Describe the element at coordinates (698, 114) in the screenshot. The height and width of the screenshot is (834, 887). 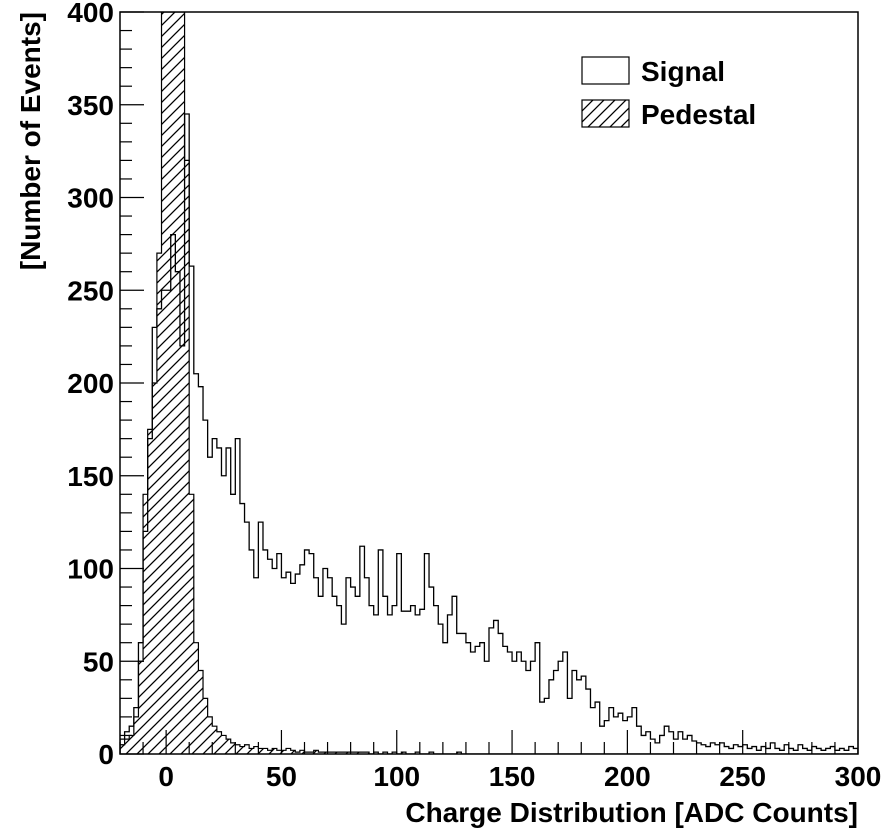
I see `legend-label-pedestal: Pedestal` at that location.